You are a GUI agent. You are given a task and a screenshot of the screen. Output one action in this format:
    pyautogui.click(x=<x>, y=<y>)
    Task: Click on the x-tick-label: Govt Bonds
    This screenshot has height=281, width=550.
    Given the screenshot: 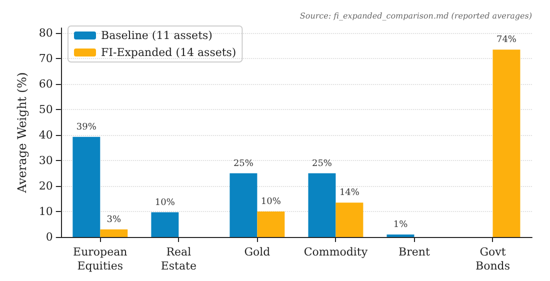 What is the action you would take?
    pyautogui.click(x=493, y=259)
    